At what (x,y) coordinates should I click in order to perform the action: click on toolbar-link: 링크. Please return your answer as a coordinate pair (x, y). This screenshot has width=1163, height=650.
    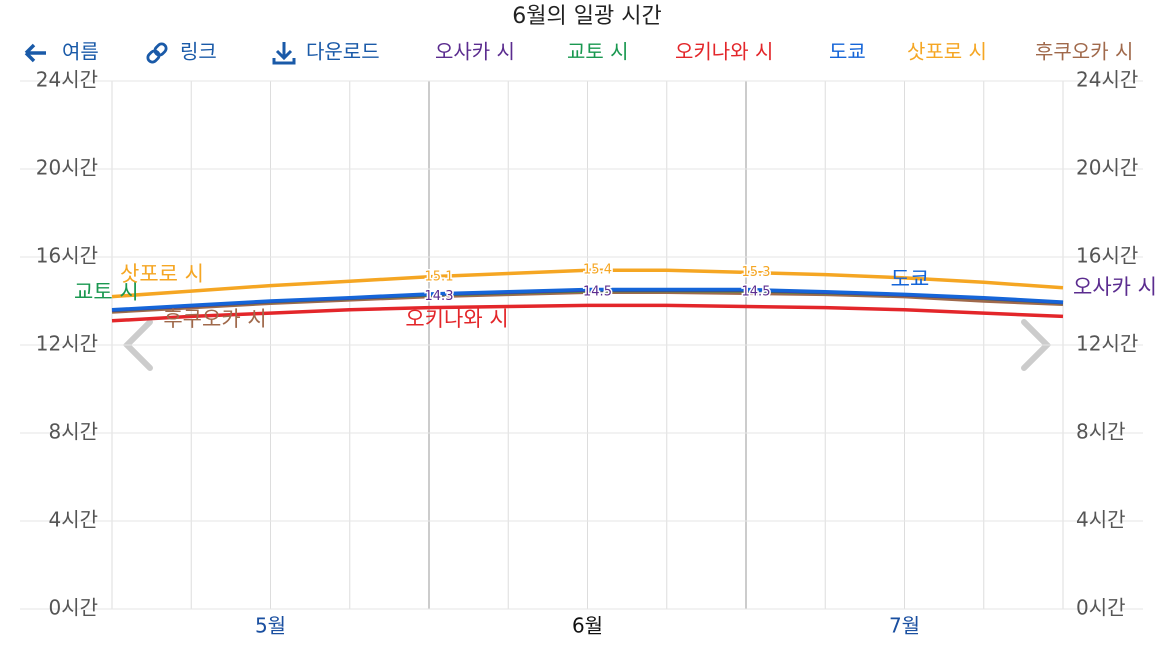
    Looking at the image, I should click on (181, 52).